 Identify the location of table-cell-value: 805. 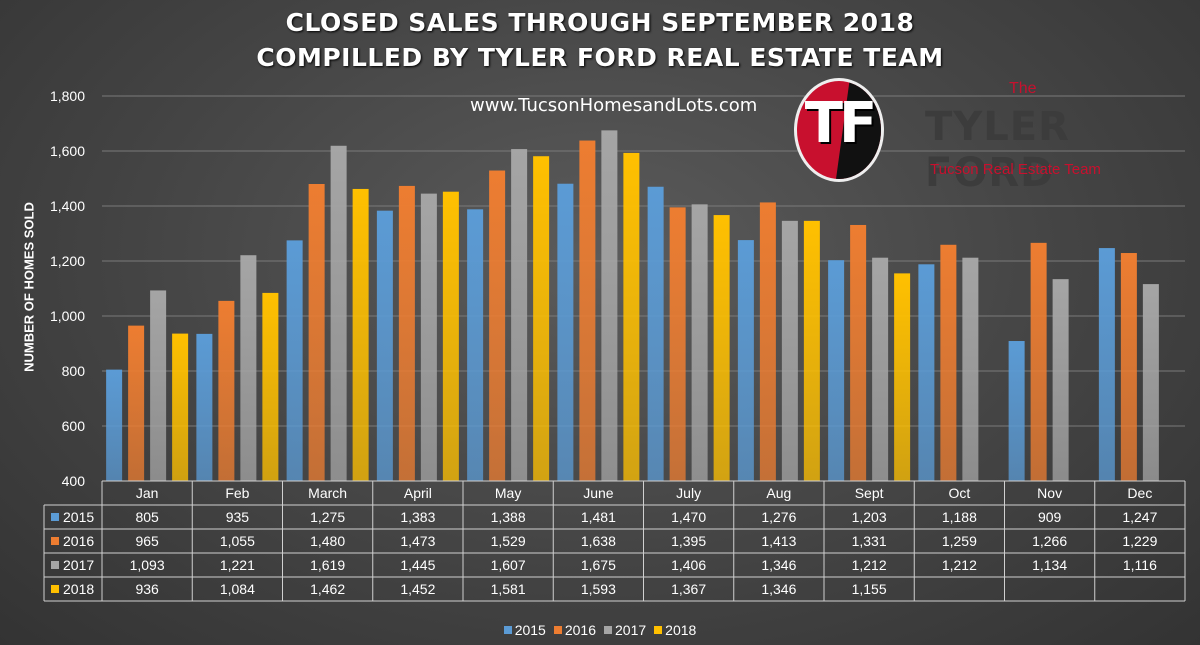
(147, 517).